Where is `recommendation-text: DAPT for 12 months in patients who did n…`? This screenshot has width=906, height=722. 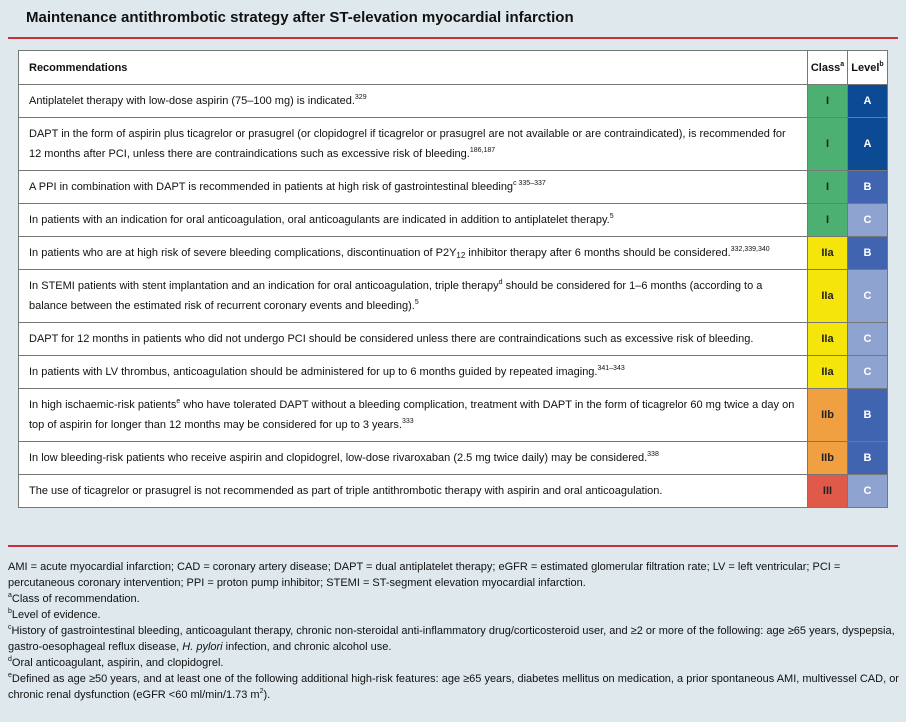
recommendation-text: DAPT for 12 months in patients who did n… is located at coordinates (413, 339).